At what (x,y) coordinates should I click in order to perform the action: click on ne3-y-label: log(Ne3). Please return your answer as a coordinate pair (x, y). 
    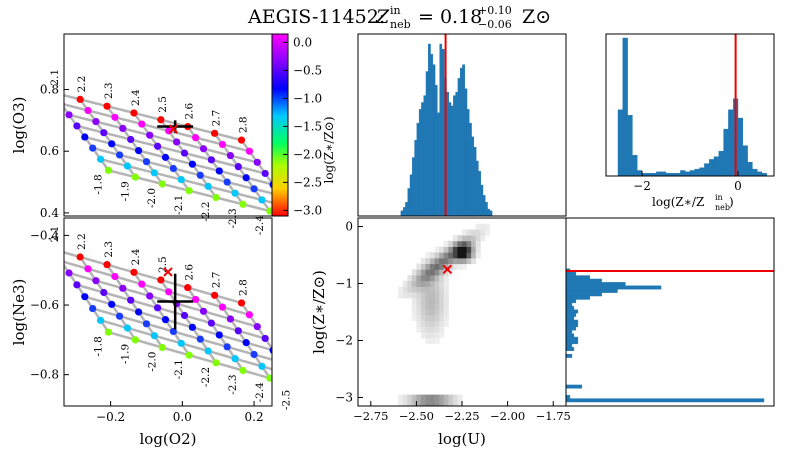
    Looking at the image, I should click on (19, 312).